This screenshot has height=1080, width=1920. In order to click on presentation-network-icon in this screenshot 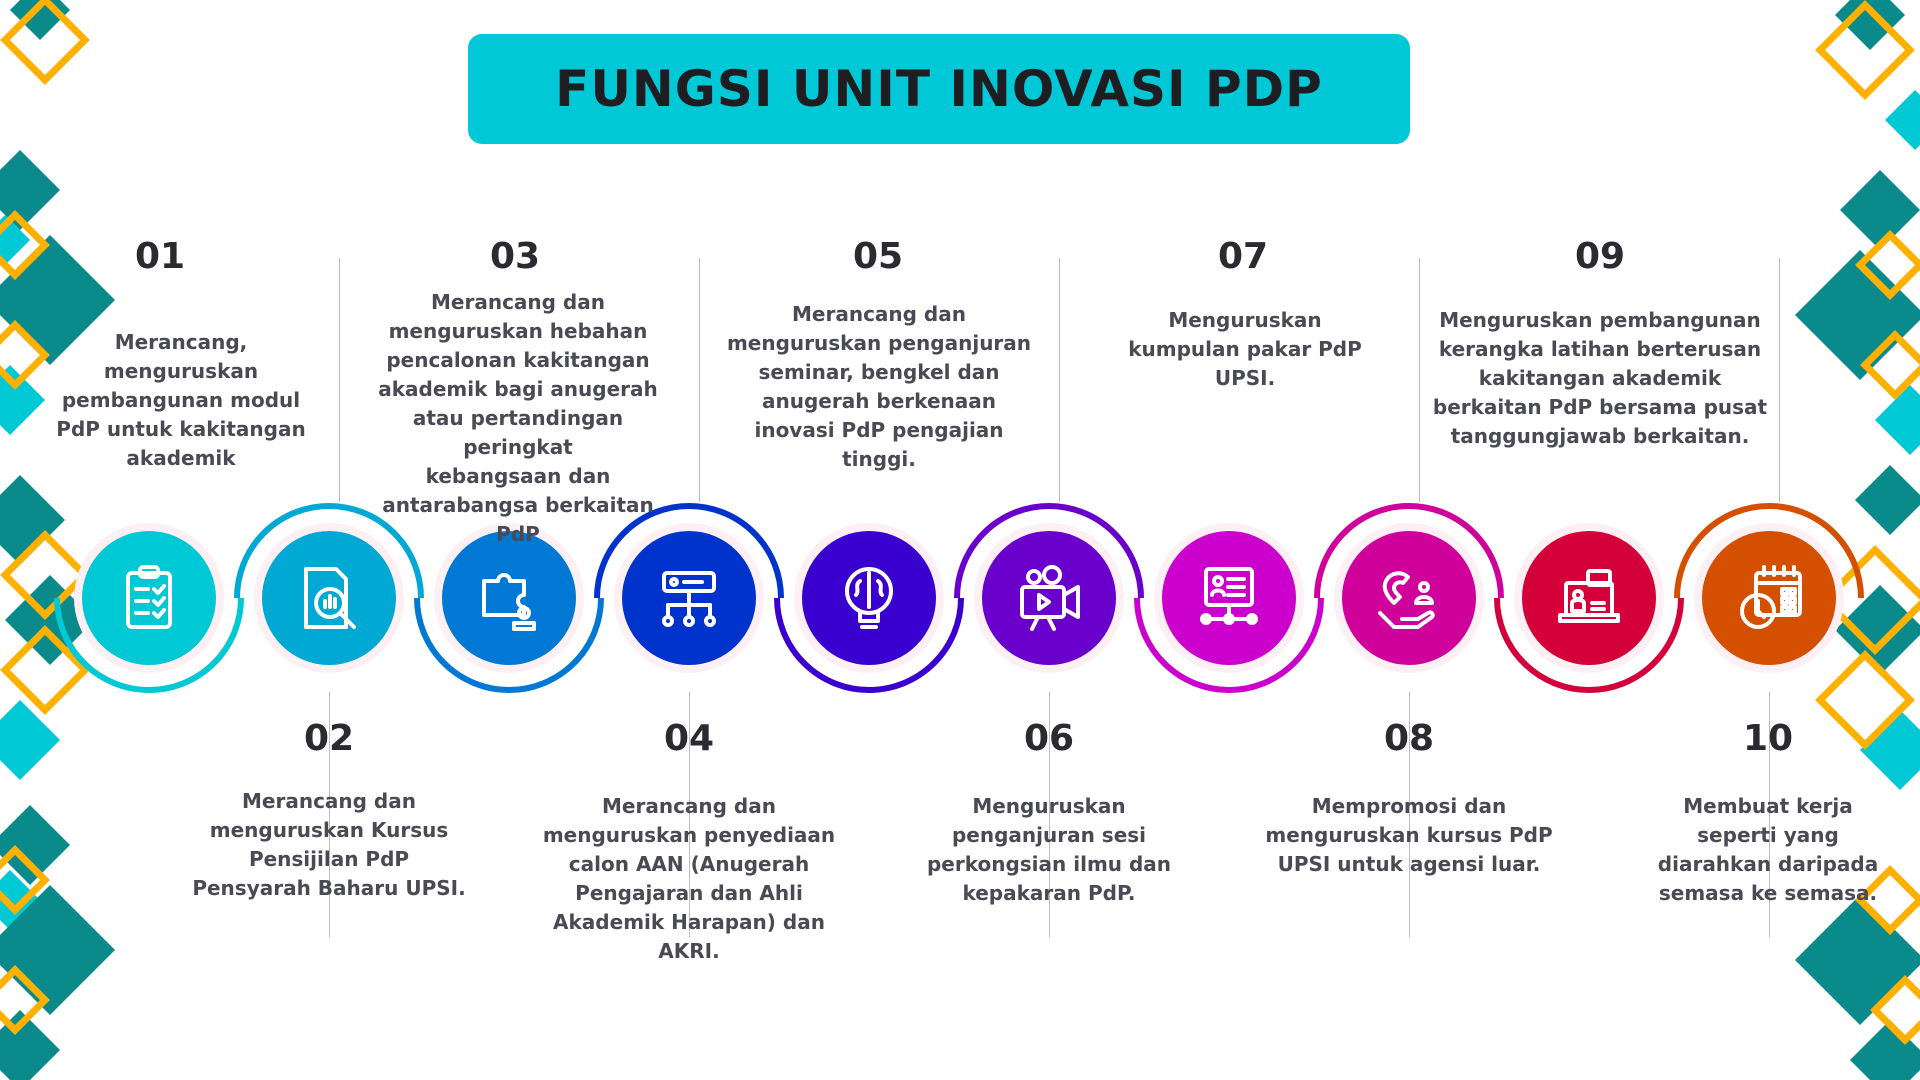, I will do `click(1229, 596)`.